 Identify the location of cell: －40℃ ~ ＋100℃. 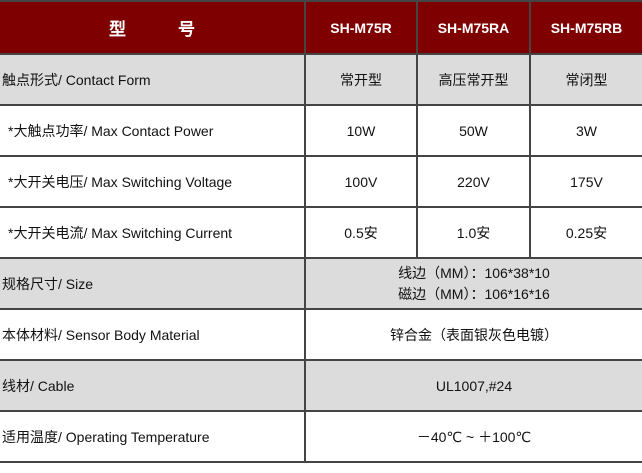
(473, 436).